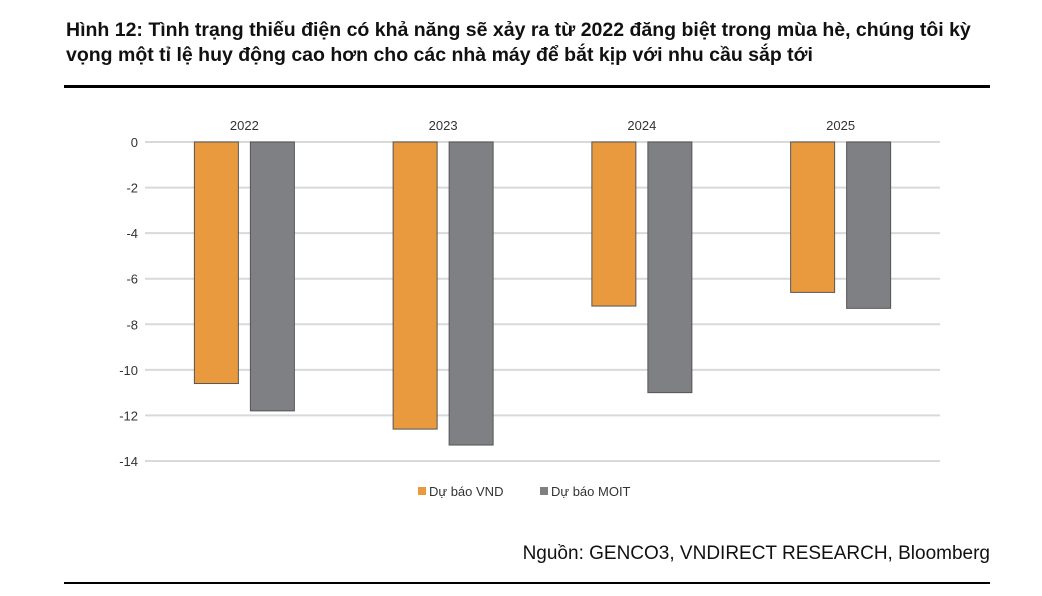 The width and height of the screenshot is (1042, 596). I want to click on category-label: 2022, so click(244, 125).